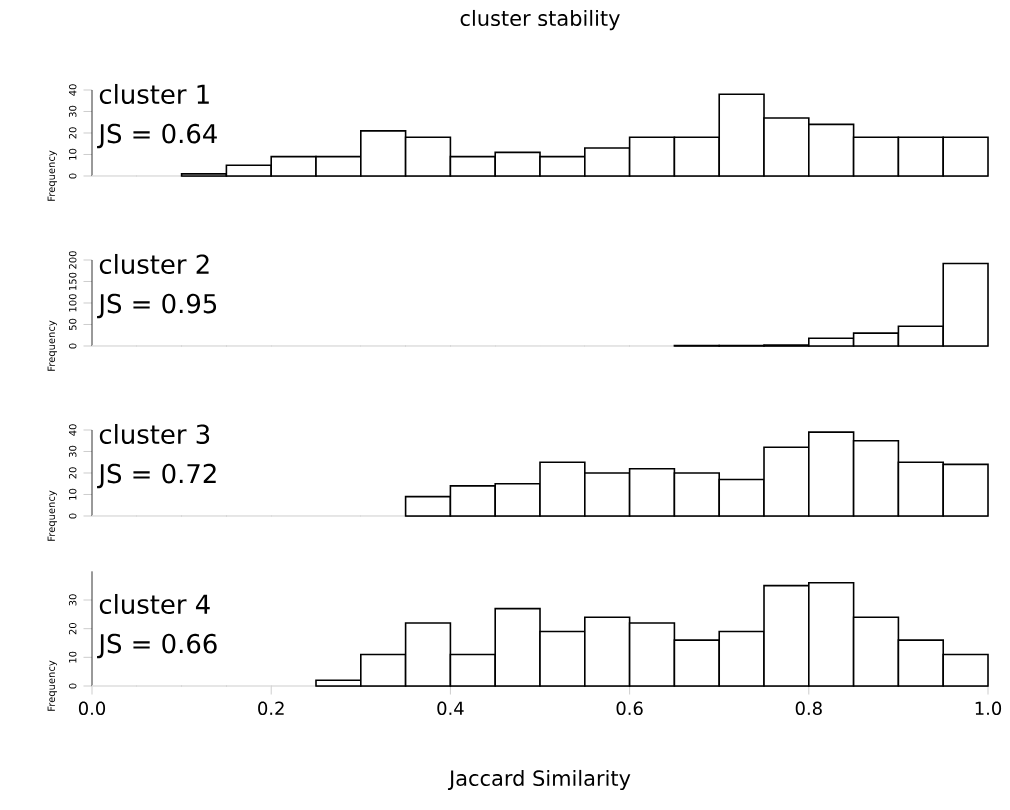  I want to click on annotation: JS = 0.66, so click(157, 646).